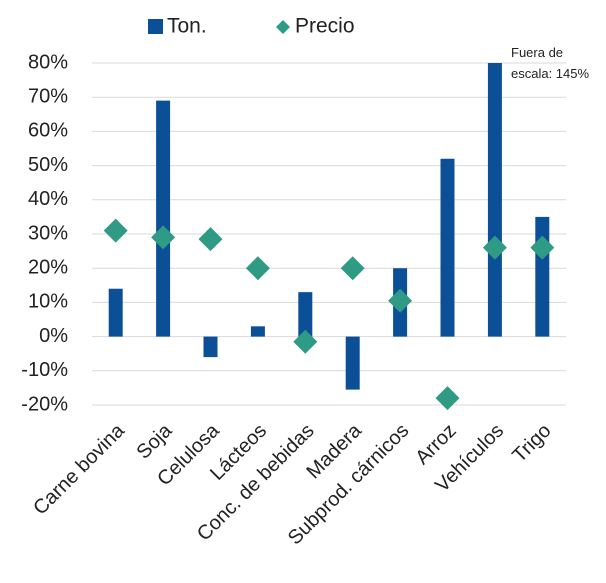  Describe the element at coordinates (48, 165) in the screenshot. I see `y-tick-label: 50%` at that location.